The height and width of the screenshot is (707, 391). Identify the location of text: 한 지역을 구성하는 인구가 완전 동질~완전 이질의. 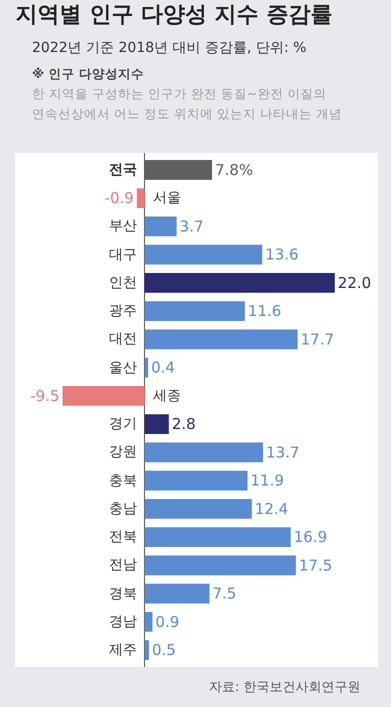
(179, 93).